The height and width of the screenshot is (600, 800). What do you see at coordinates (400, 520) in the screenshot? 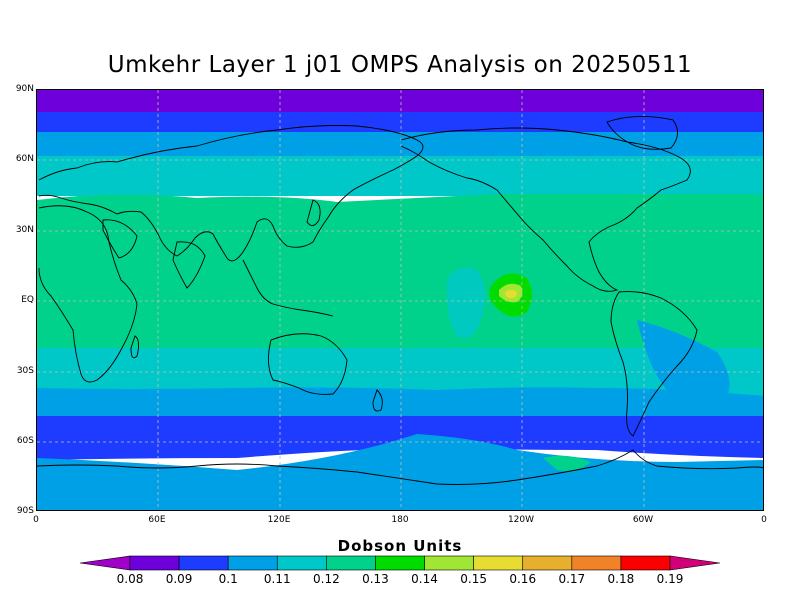
I see `lon-label-180: 180` at bounding box center [400, 520].